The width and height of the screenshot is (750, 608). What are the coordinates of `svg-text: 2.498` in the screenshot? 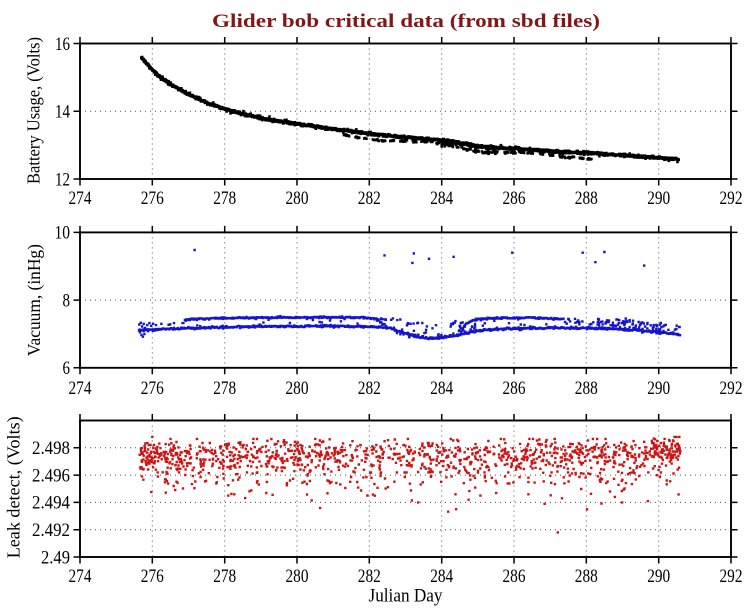 It's located at (51, 448).